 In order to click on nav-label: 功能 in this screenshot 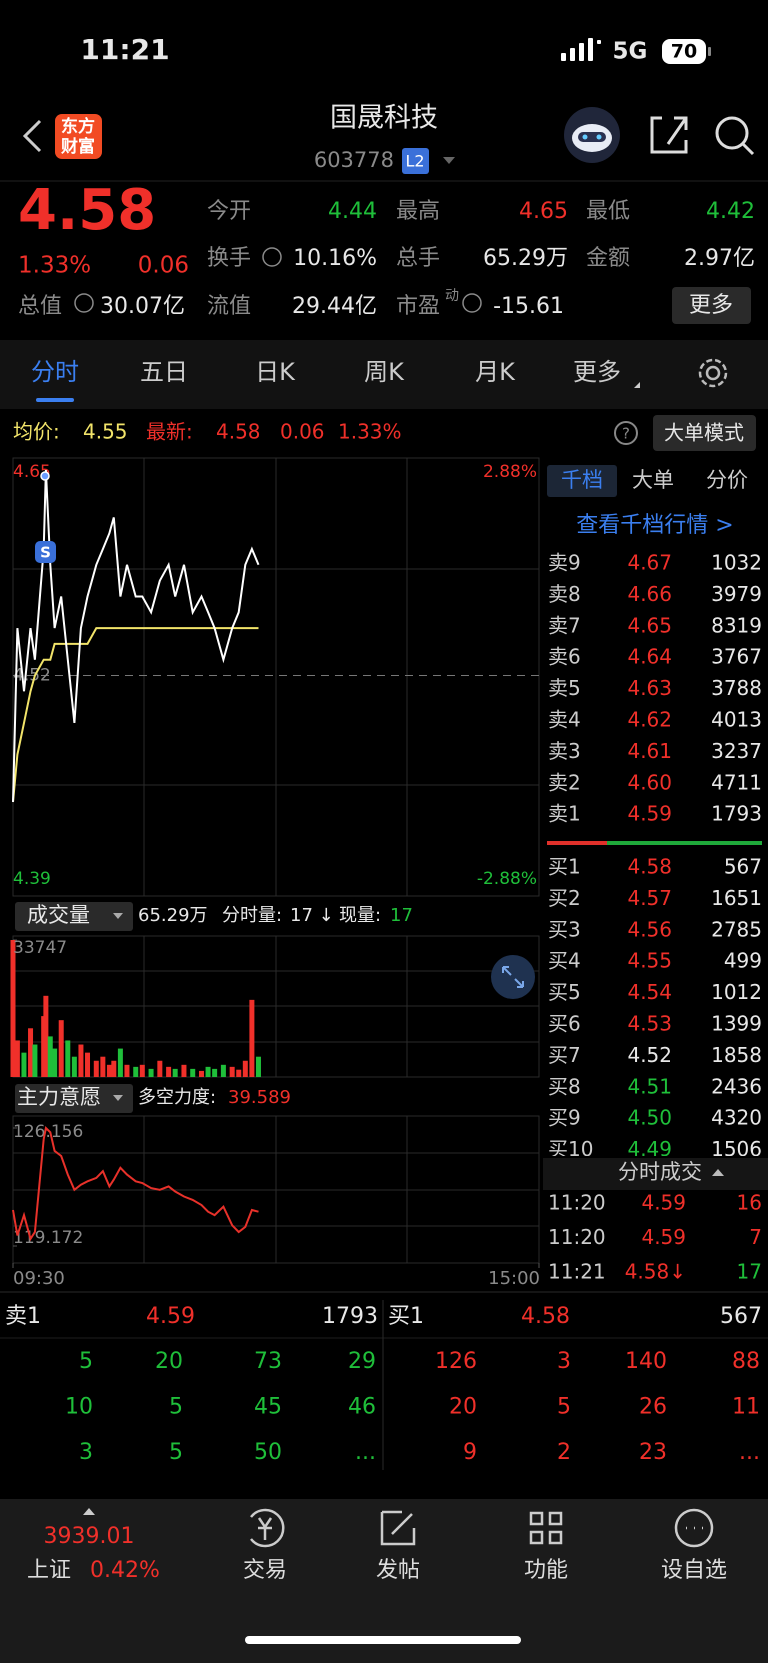, I will do `click(546, 1570)`.